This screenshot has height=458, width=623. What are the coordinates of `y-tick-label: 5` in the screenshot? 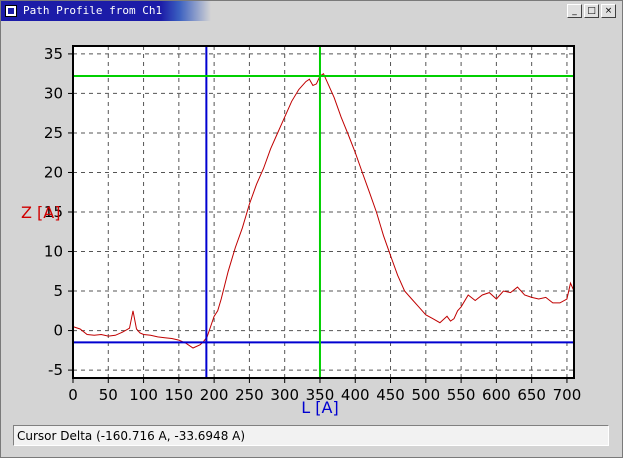 It's located at (58, 291).